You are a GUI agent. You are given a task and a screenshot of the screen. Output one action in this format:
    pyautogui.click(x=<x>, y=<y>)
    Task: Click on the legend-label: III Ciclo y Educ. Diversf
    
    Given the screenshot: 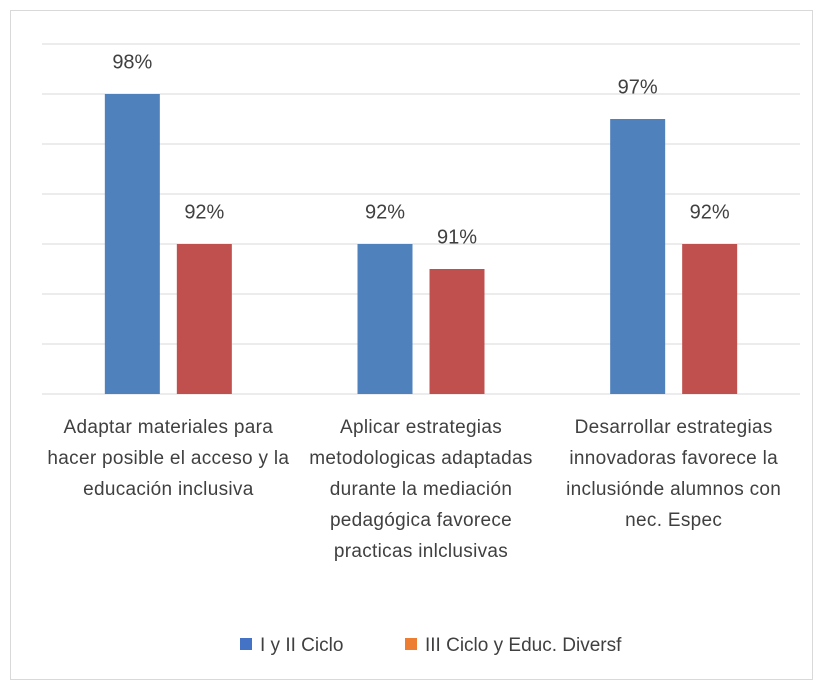 What is the action you would take?
    pyautogui.click(x=523, y=645)
    